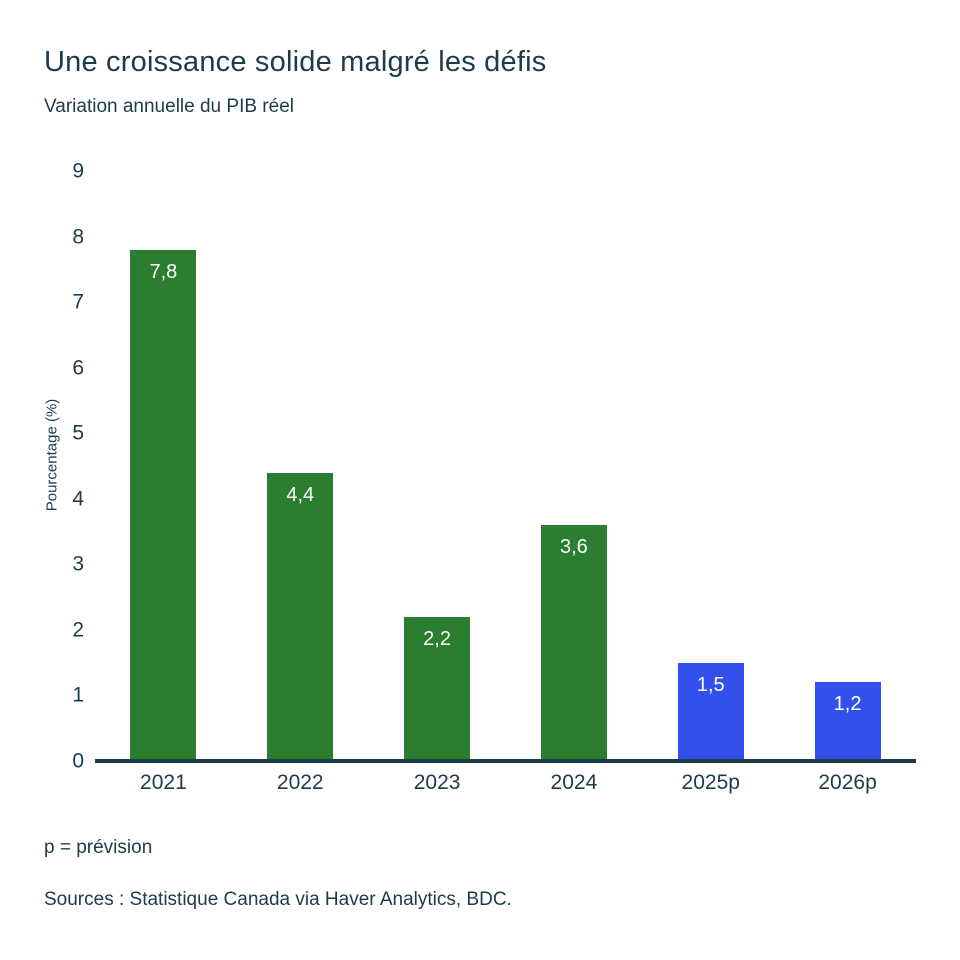  What do you see at coordinates (163, 505) in the screenshot?
I see `bar-2021: 7,8` at bounding box center [163, 505].